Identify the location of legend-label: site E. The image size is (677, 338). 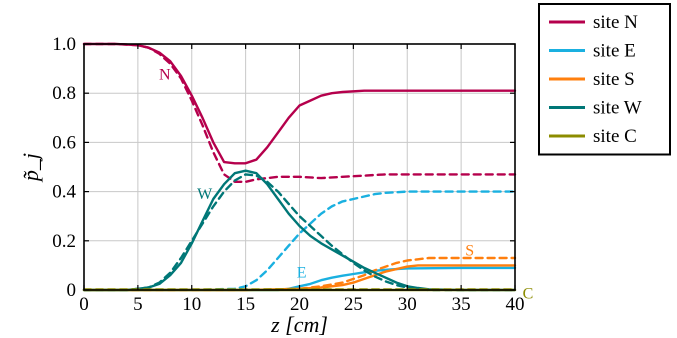
(614, 51).